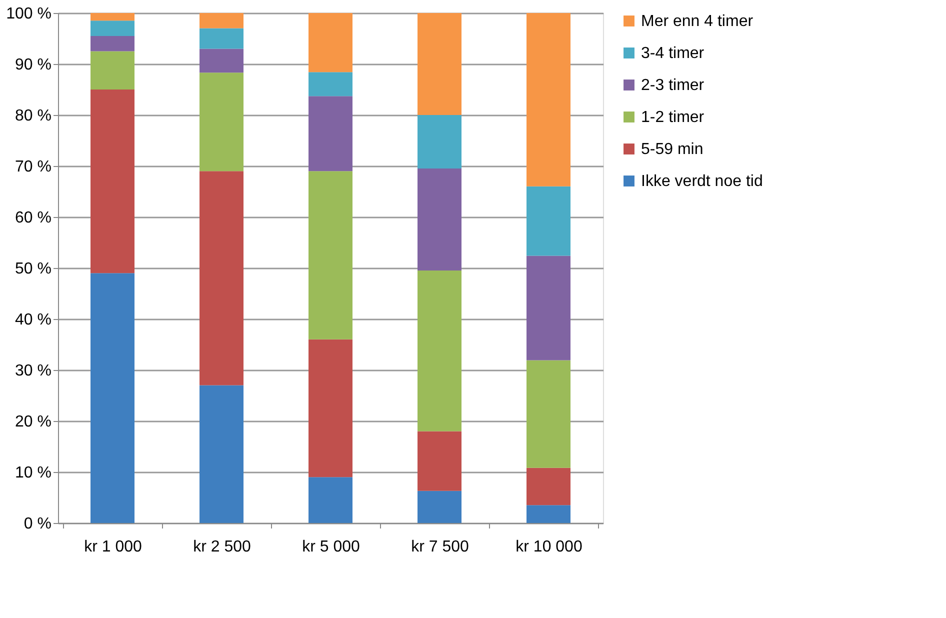  What do you see at coordinates (29, 14) in the screenshot?
I see `y-tick-label: 100 %` at bounding box center [29, 14].